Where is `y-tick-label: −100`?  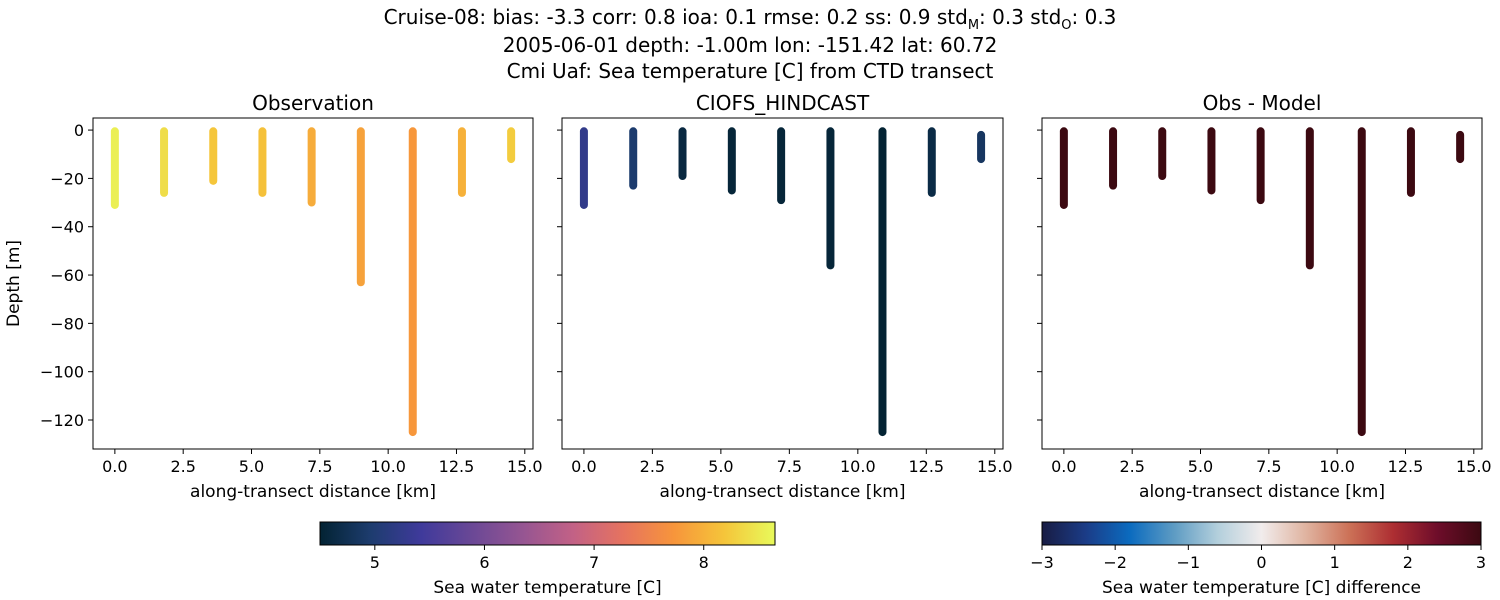 y-tick-label: −100 is located at coordinates (62, 372).